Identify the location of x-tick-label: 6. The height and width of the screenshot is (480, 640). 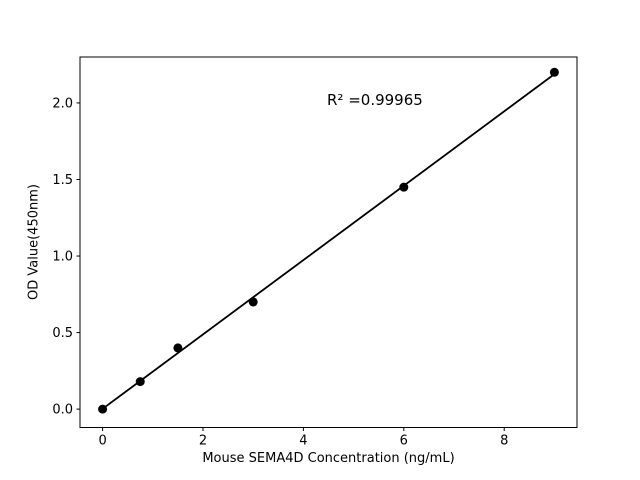
(404, 441).